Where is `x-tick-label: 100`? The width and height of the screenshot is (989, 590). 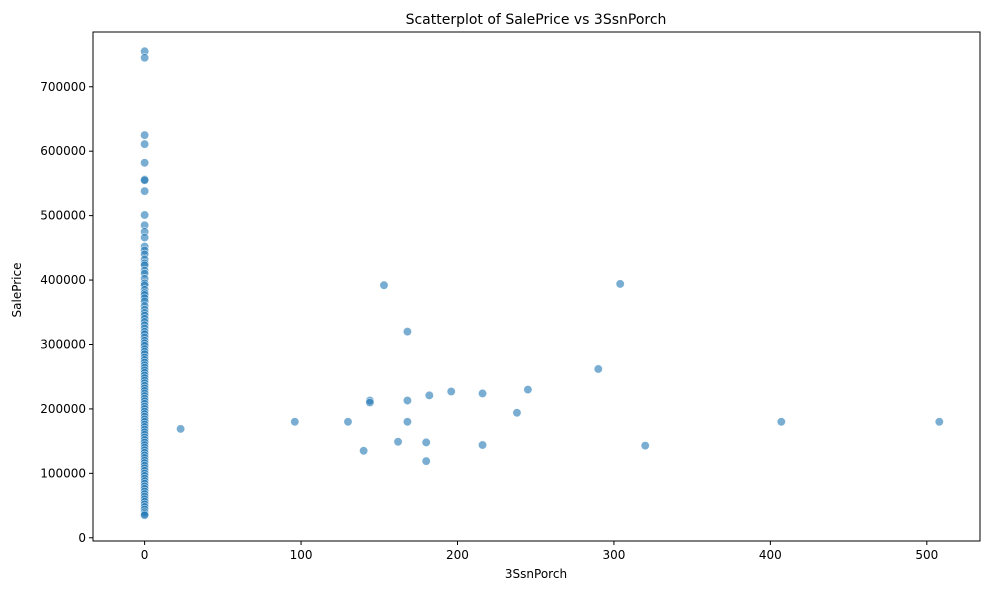 x-tick-label: 100 is located at coordinates (301, 555).